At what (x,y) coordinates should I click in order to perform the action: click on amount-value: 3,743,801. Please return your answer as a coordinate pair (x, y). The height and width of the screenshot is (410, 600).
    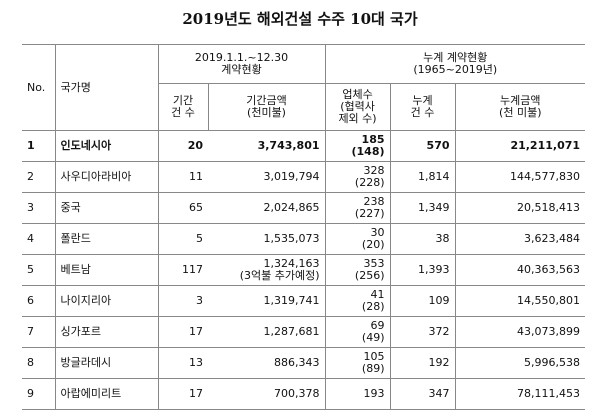
    Looking at the image, I should click on (288, 145).